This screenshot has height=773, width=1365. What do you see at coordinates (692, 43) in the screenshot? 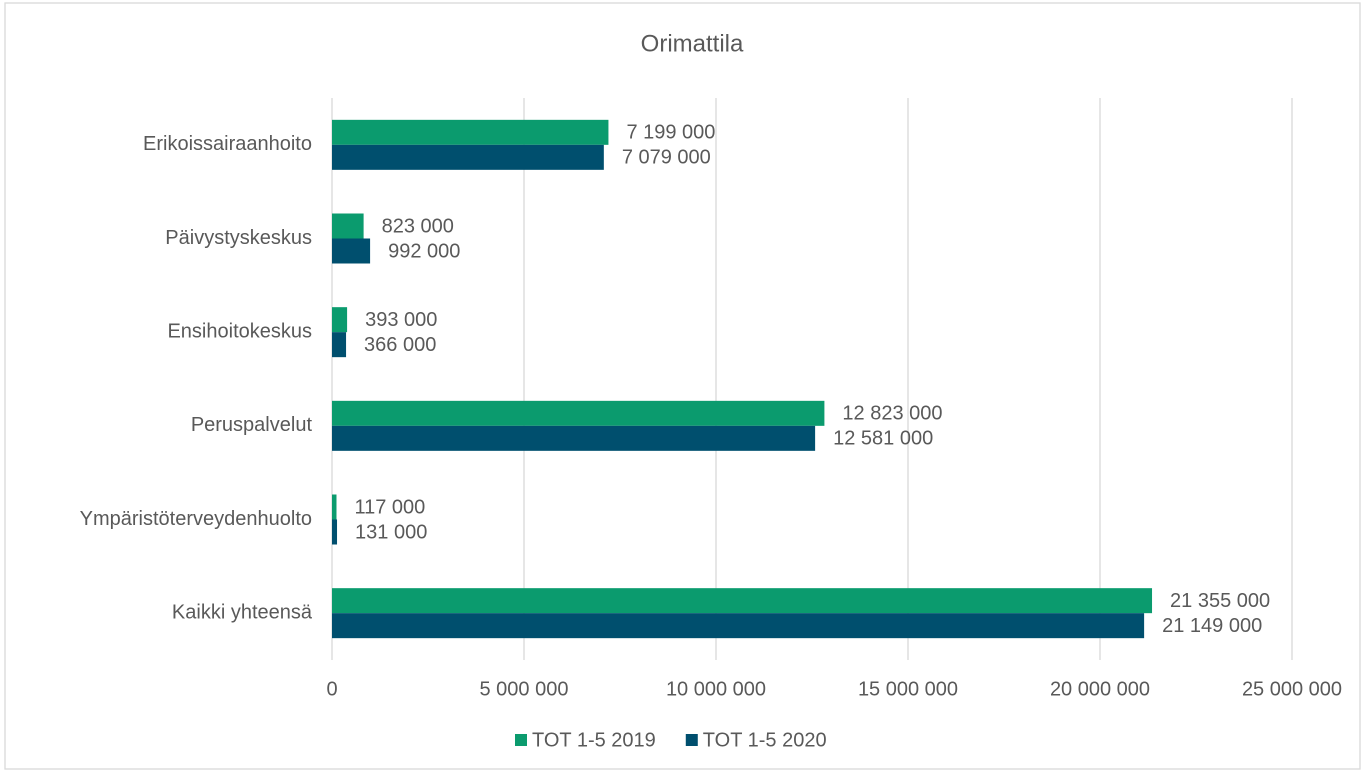
I see `chart-title: Orimattila` at bounding box center [692, 43].